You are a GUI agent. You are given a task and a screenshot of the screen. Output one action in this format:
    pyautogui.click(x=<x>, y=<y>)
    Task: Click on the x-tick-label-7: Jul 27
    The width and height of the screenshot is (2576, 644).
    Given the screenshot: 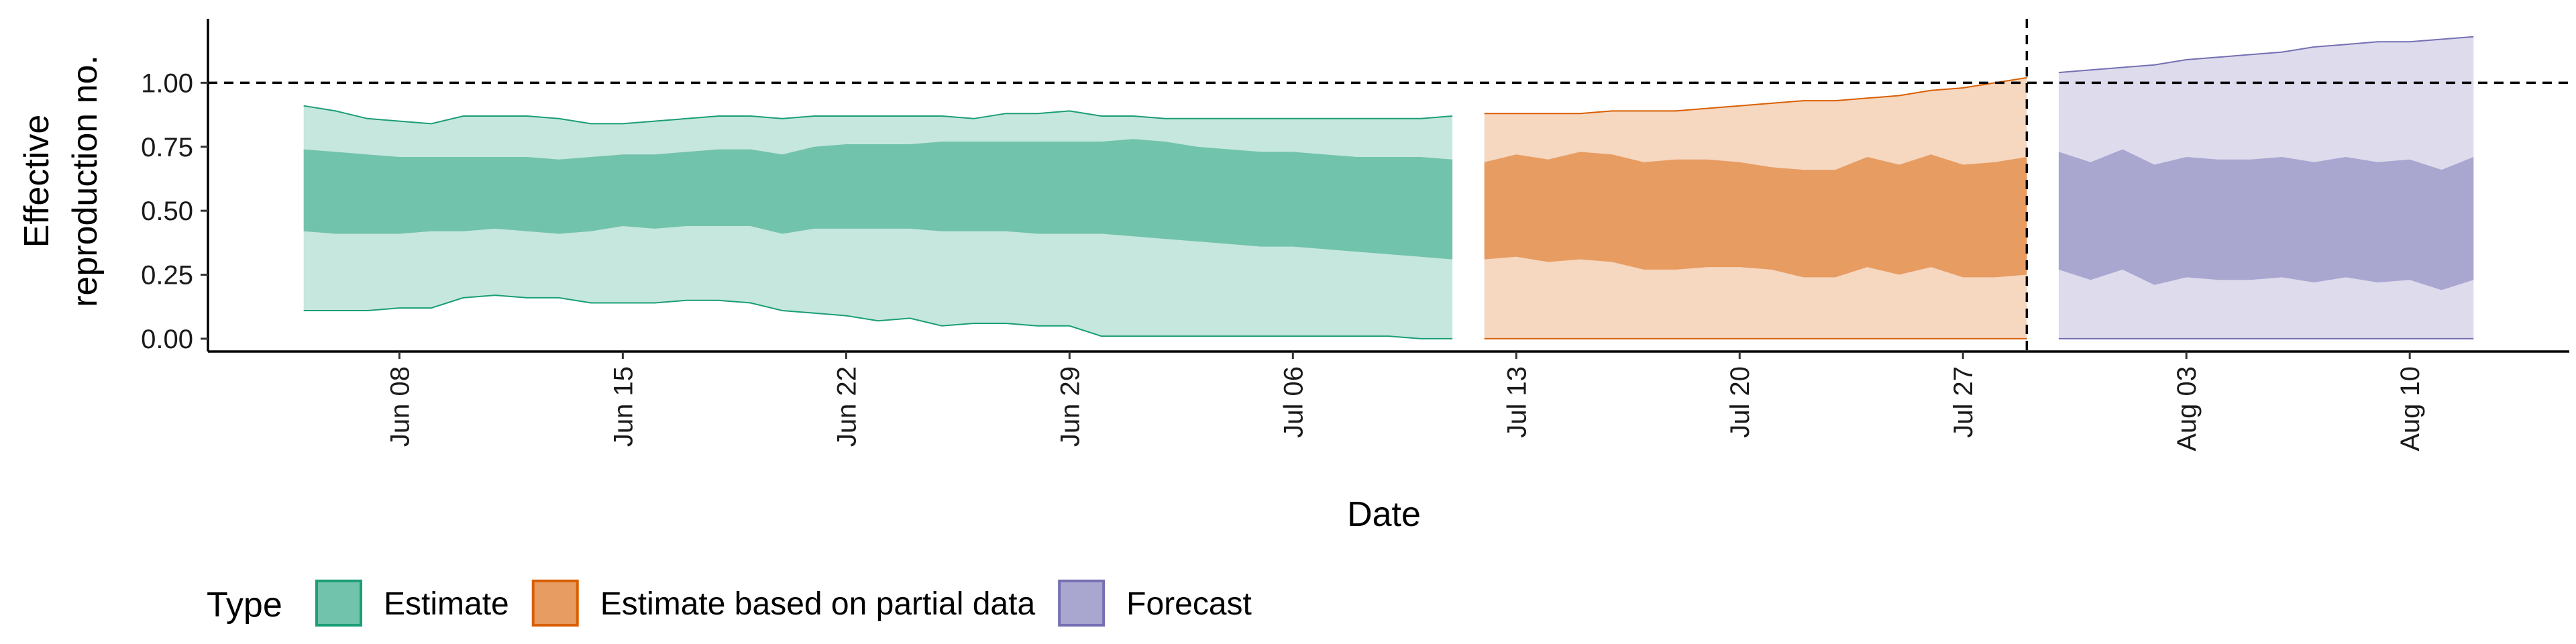 What is the action you would take?
    pyautogui.click(x=1963, y=402)
    